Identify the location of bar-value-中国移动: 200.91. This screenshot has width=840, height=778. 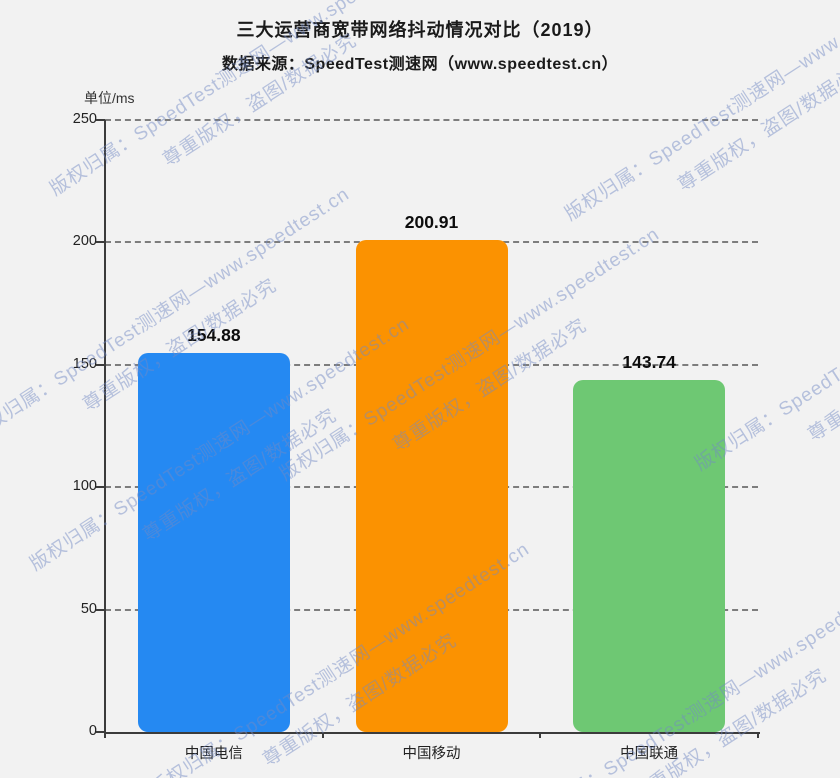
(431, 222).